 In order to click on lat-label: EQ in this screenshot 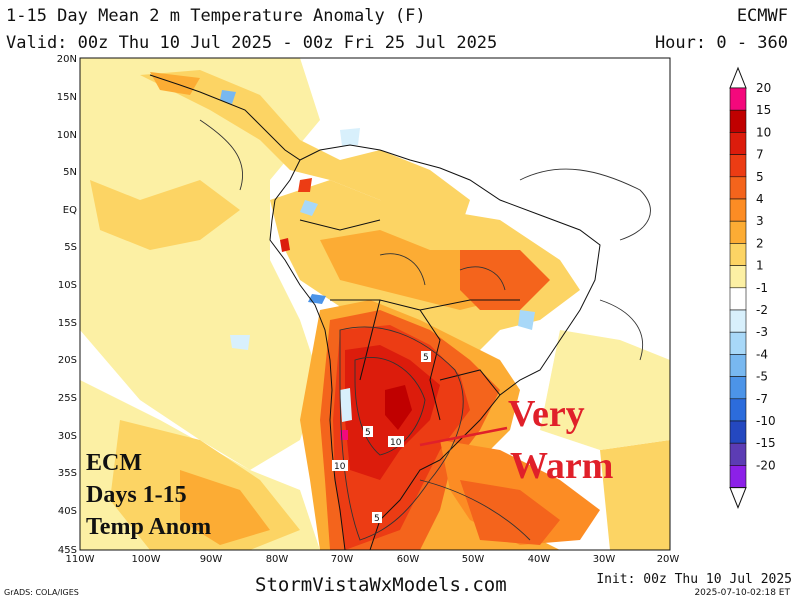, I will do `click(70, 210)`.